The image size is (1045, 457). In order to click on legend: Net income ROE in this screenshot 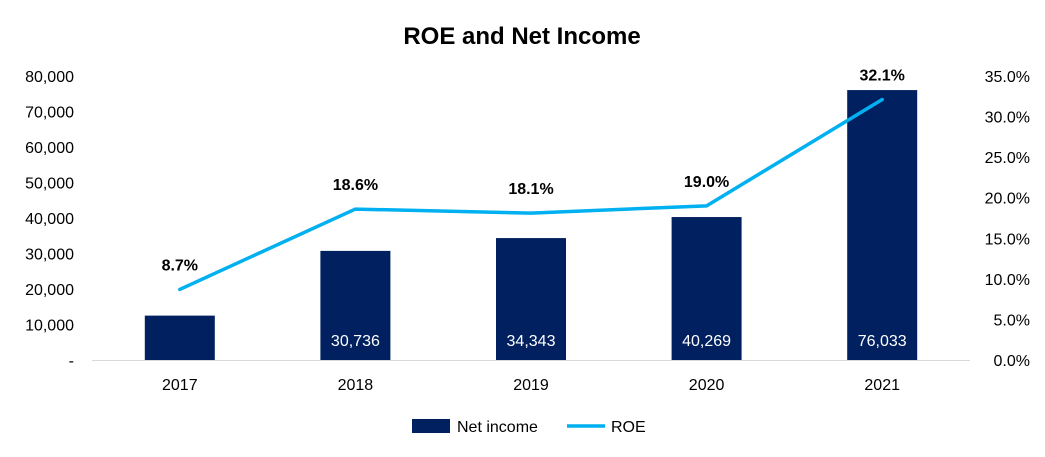, I will do `click(529, 427)`.